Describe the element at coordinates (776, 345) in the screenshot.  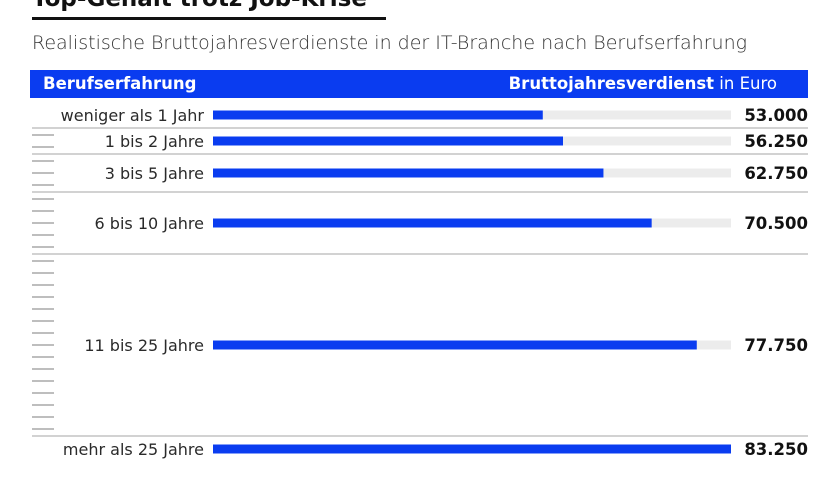
I see `value-label: 77.750` at that location.